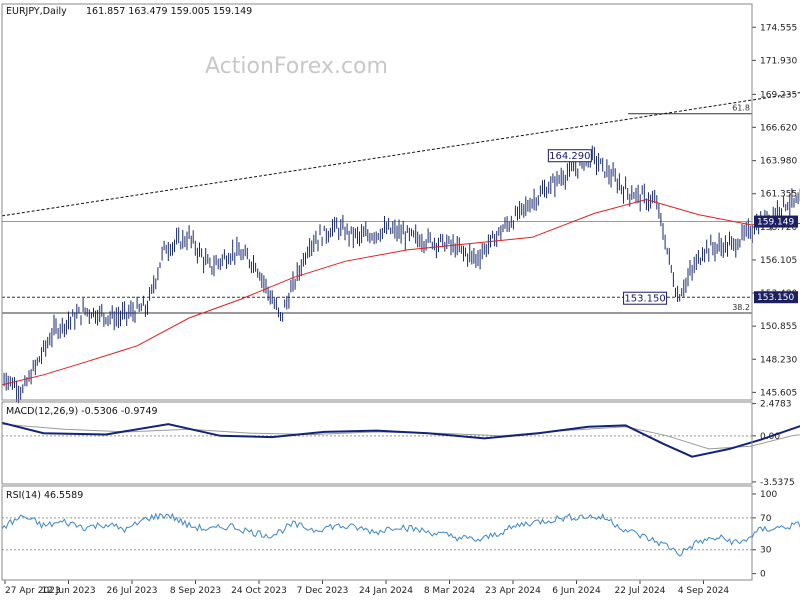  What do you see at coordinates (766, 551) in the screenshot?
I see `rsi-y-tick-label: 30` at bounding box center [766, 551].